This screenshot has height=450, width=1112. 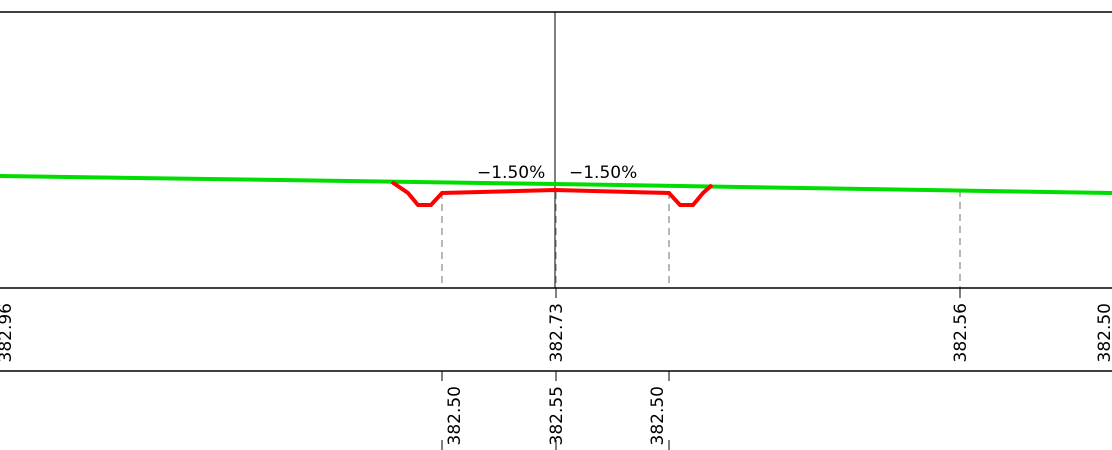 What do you see at coordinates (511, 173) in the screenshot?
I see `slope-label-left: −1.50%` at bounding box center [511, 173].